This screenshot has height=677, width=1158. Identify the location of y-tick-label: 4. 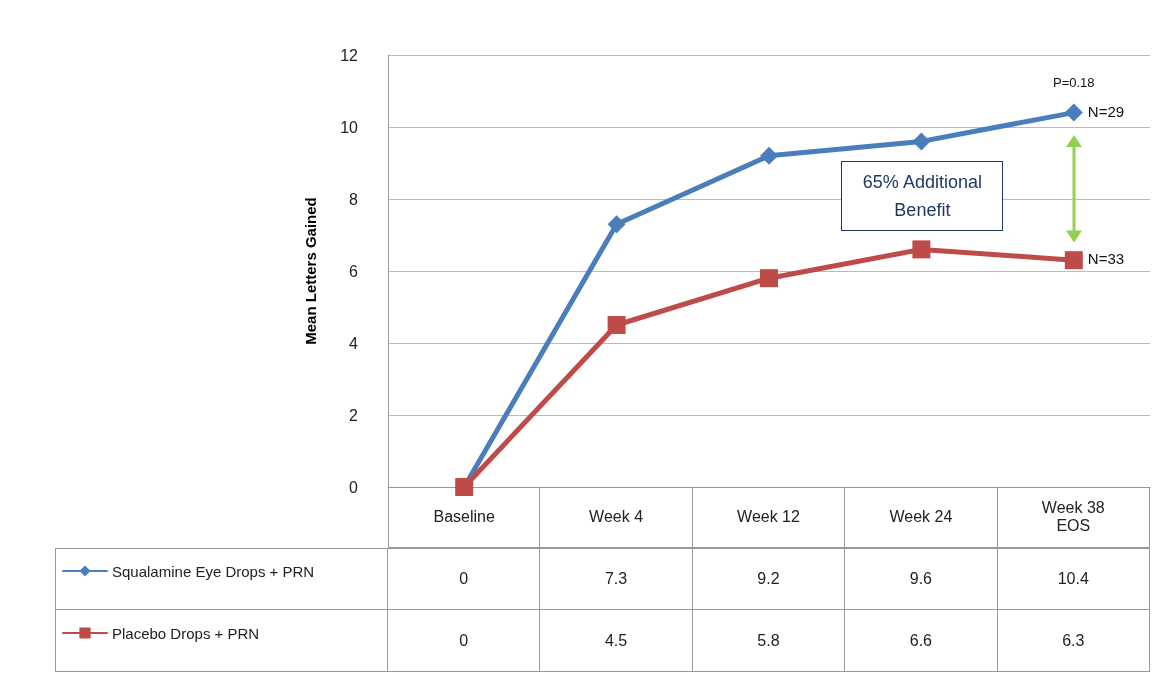
(354, 343).